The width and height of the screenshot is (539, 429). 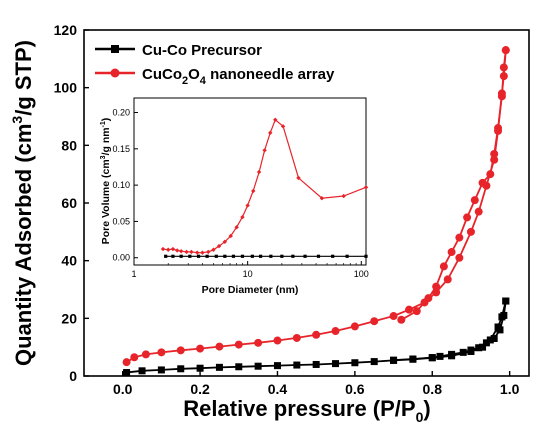 I want to click on main-x-tick-label: 0.6, so click(x=355, y=389).